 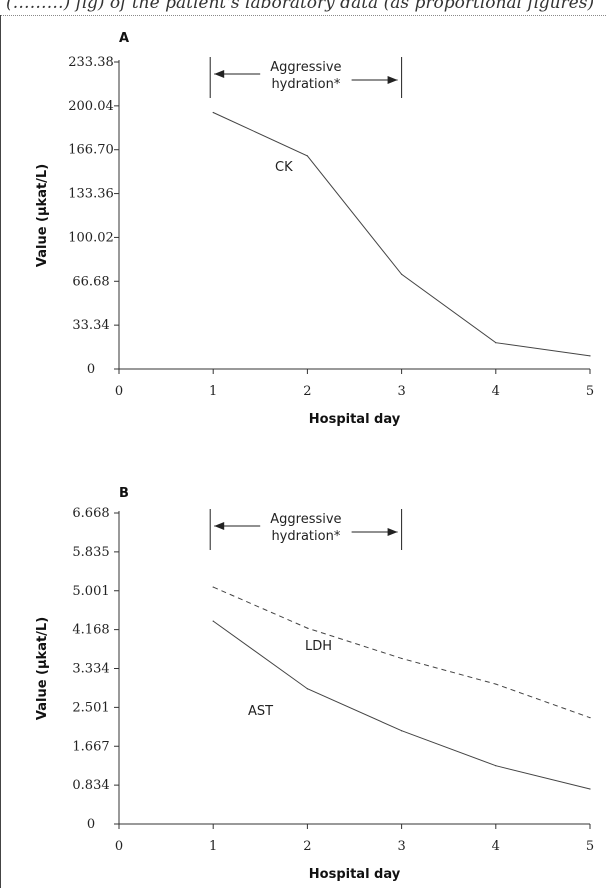 I want to click on y-tick-label: 66.68, so click(x=90, y=281).